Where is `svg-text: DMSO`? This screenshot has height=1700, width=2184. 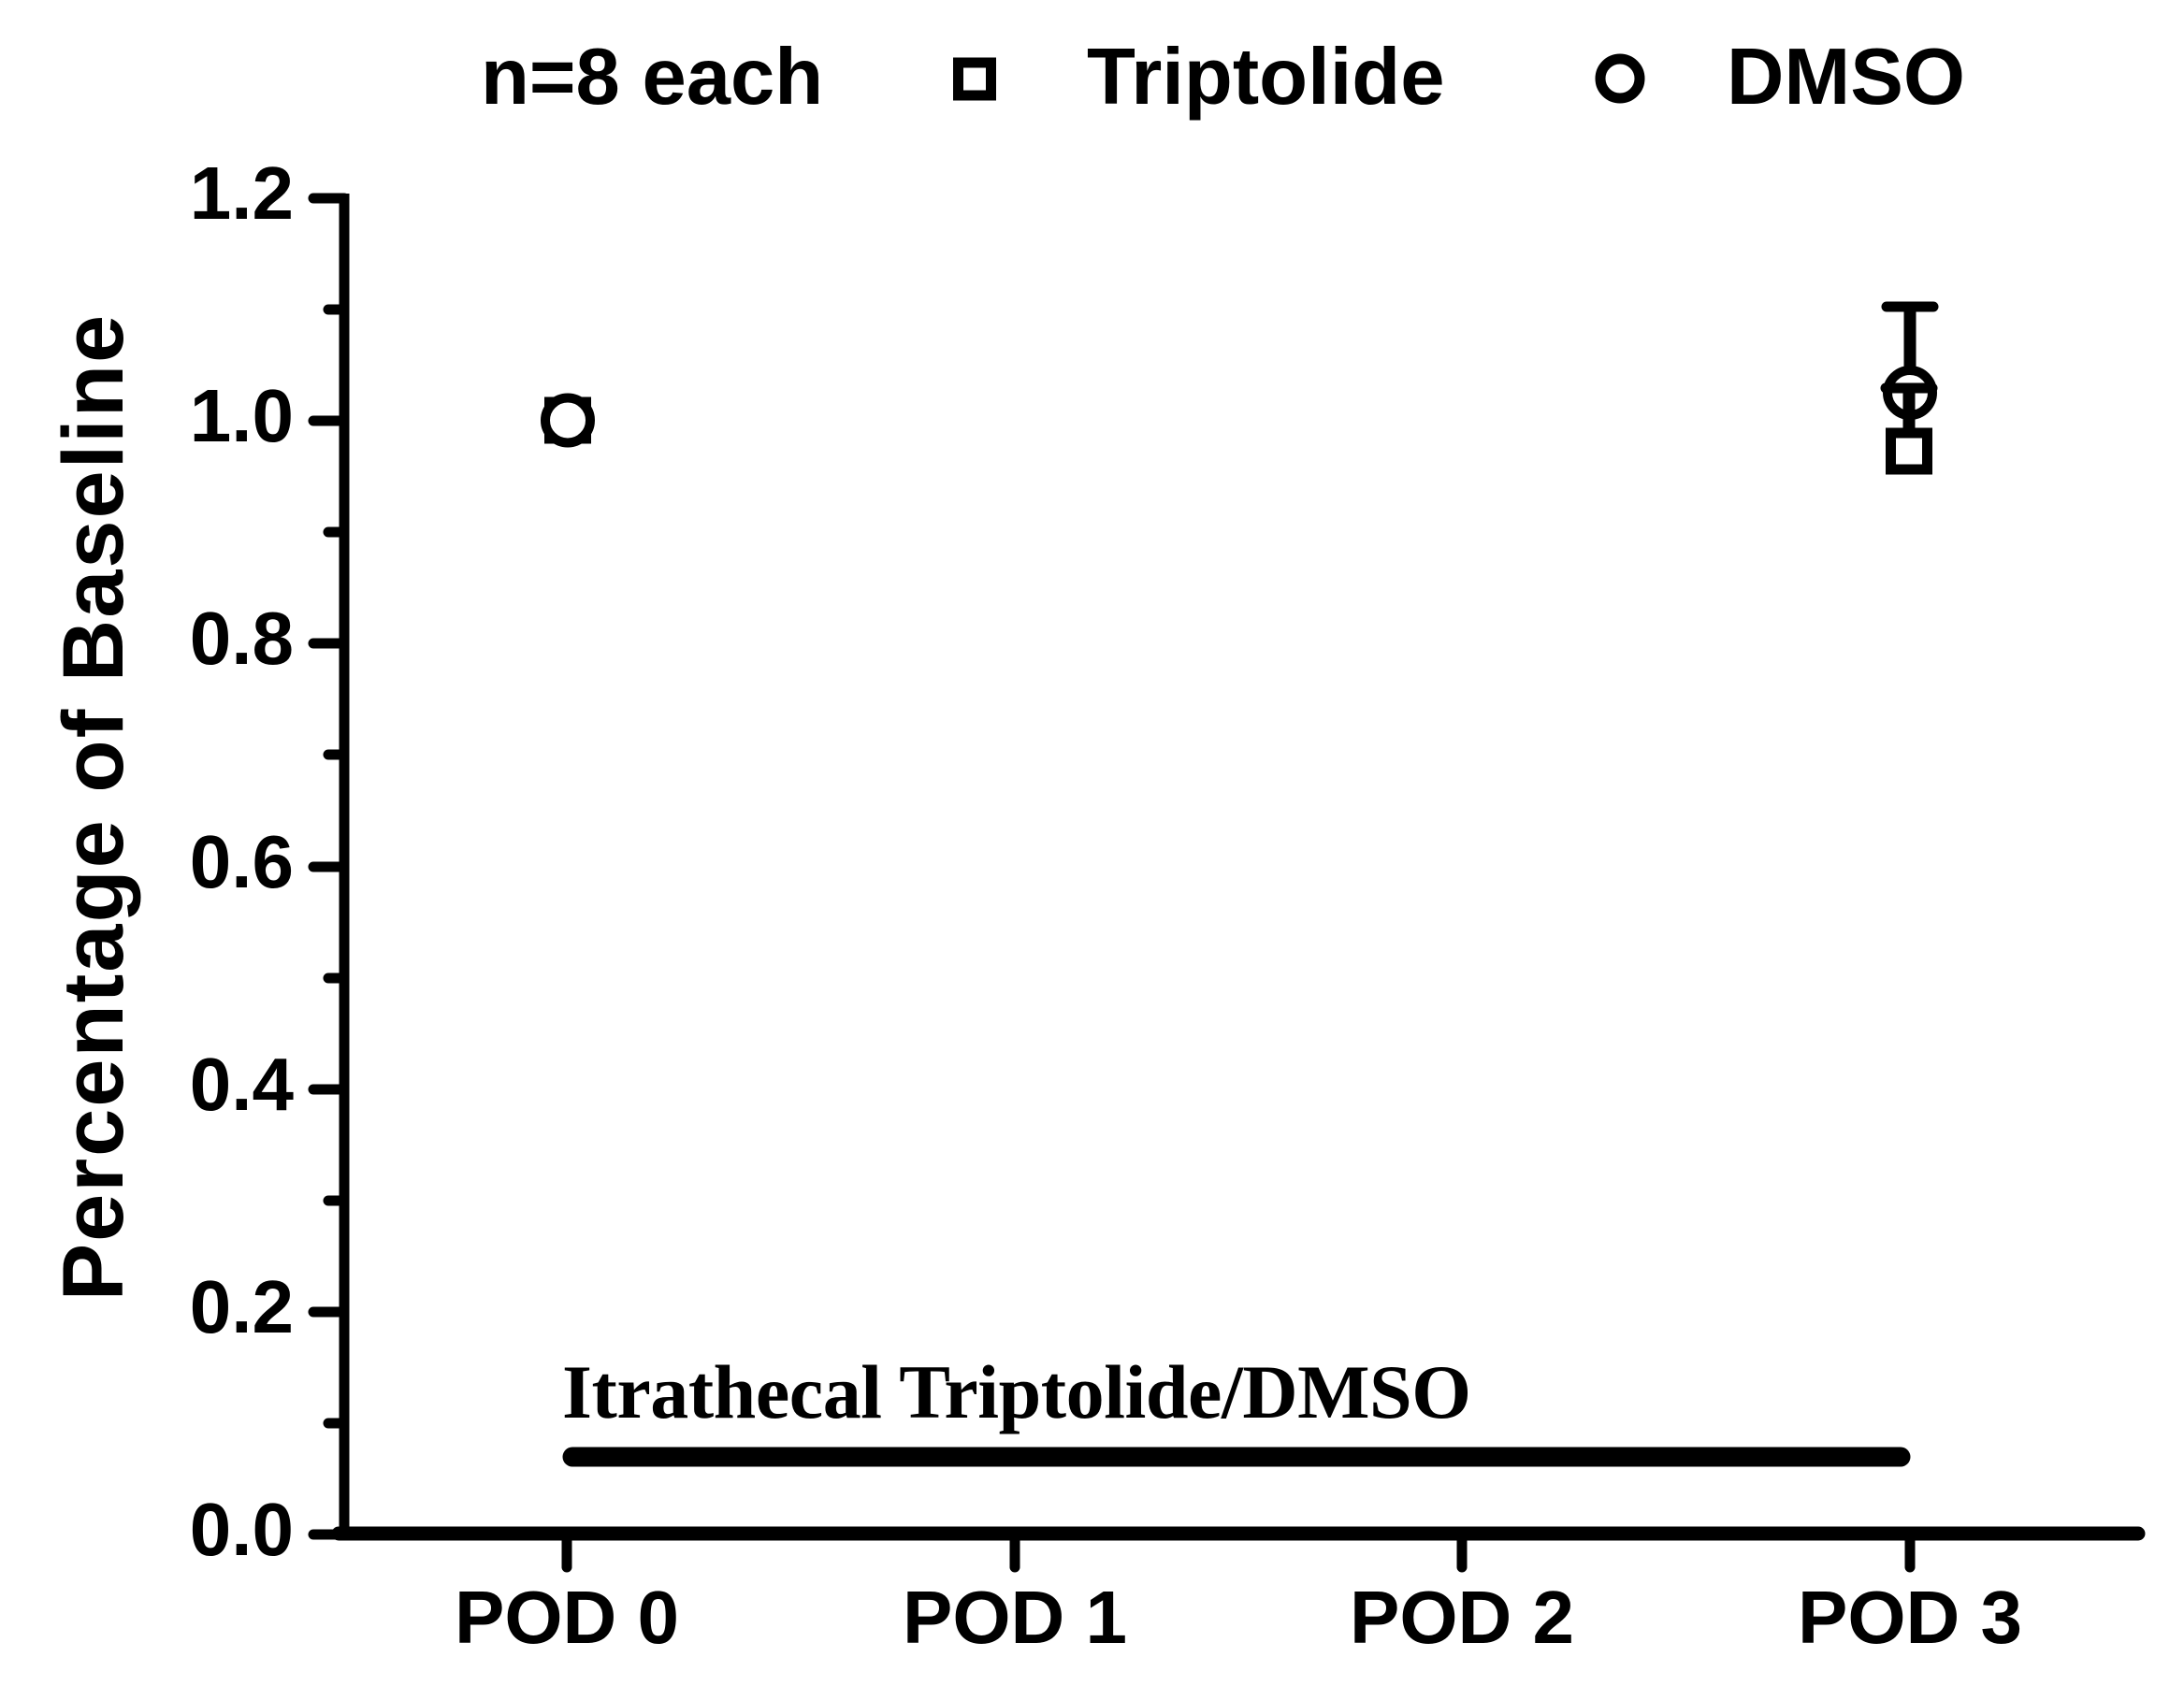 svg-text: DMSO is located at coordinates (1846, 77).